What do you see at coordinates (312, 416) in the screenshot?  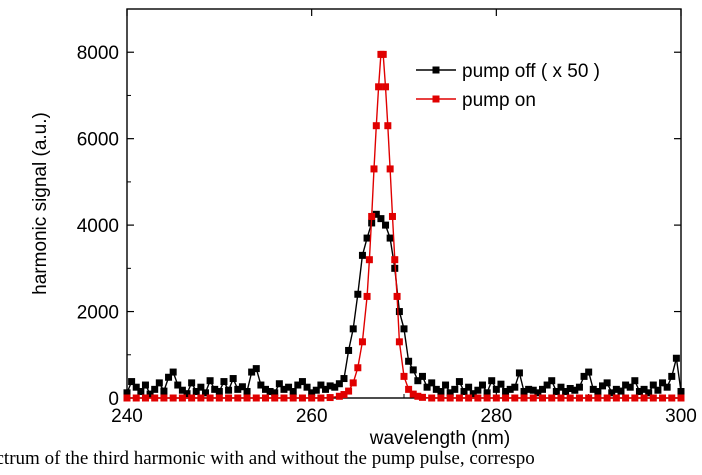 I see `x-tick-label: 260` at bounding box center [312, 416].